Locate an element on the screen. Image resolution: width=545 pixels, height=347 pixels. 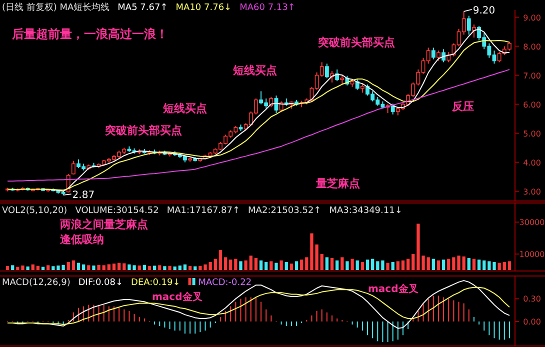
text: MA5 7.67↑ is located at coordinates (143, 8).